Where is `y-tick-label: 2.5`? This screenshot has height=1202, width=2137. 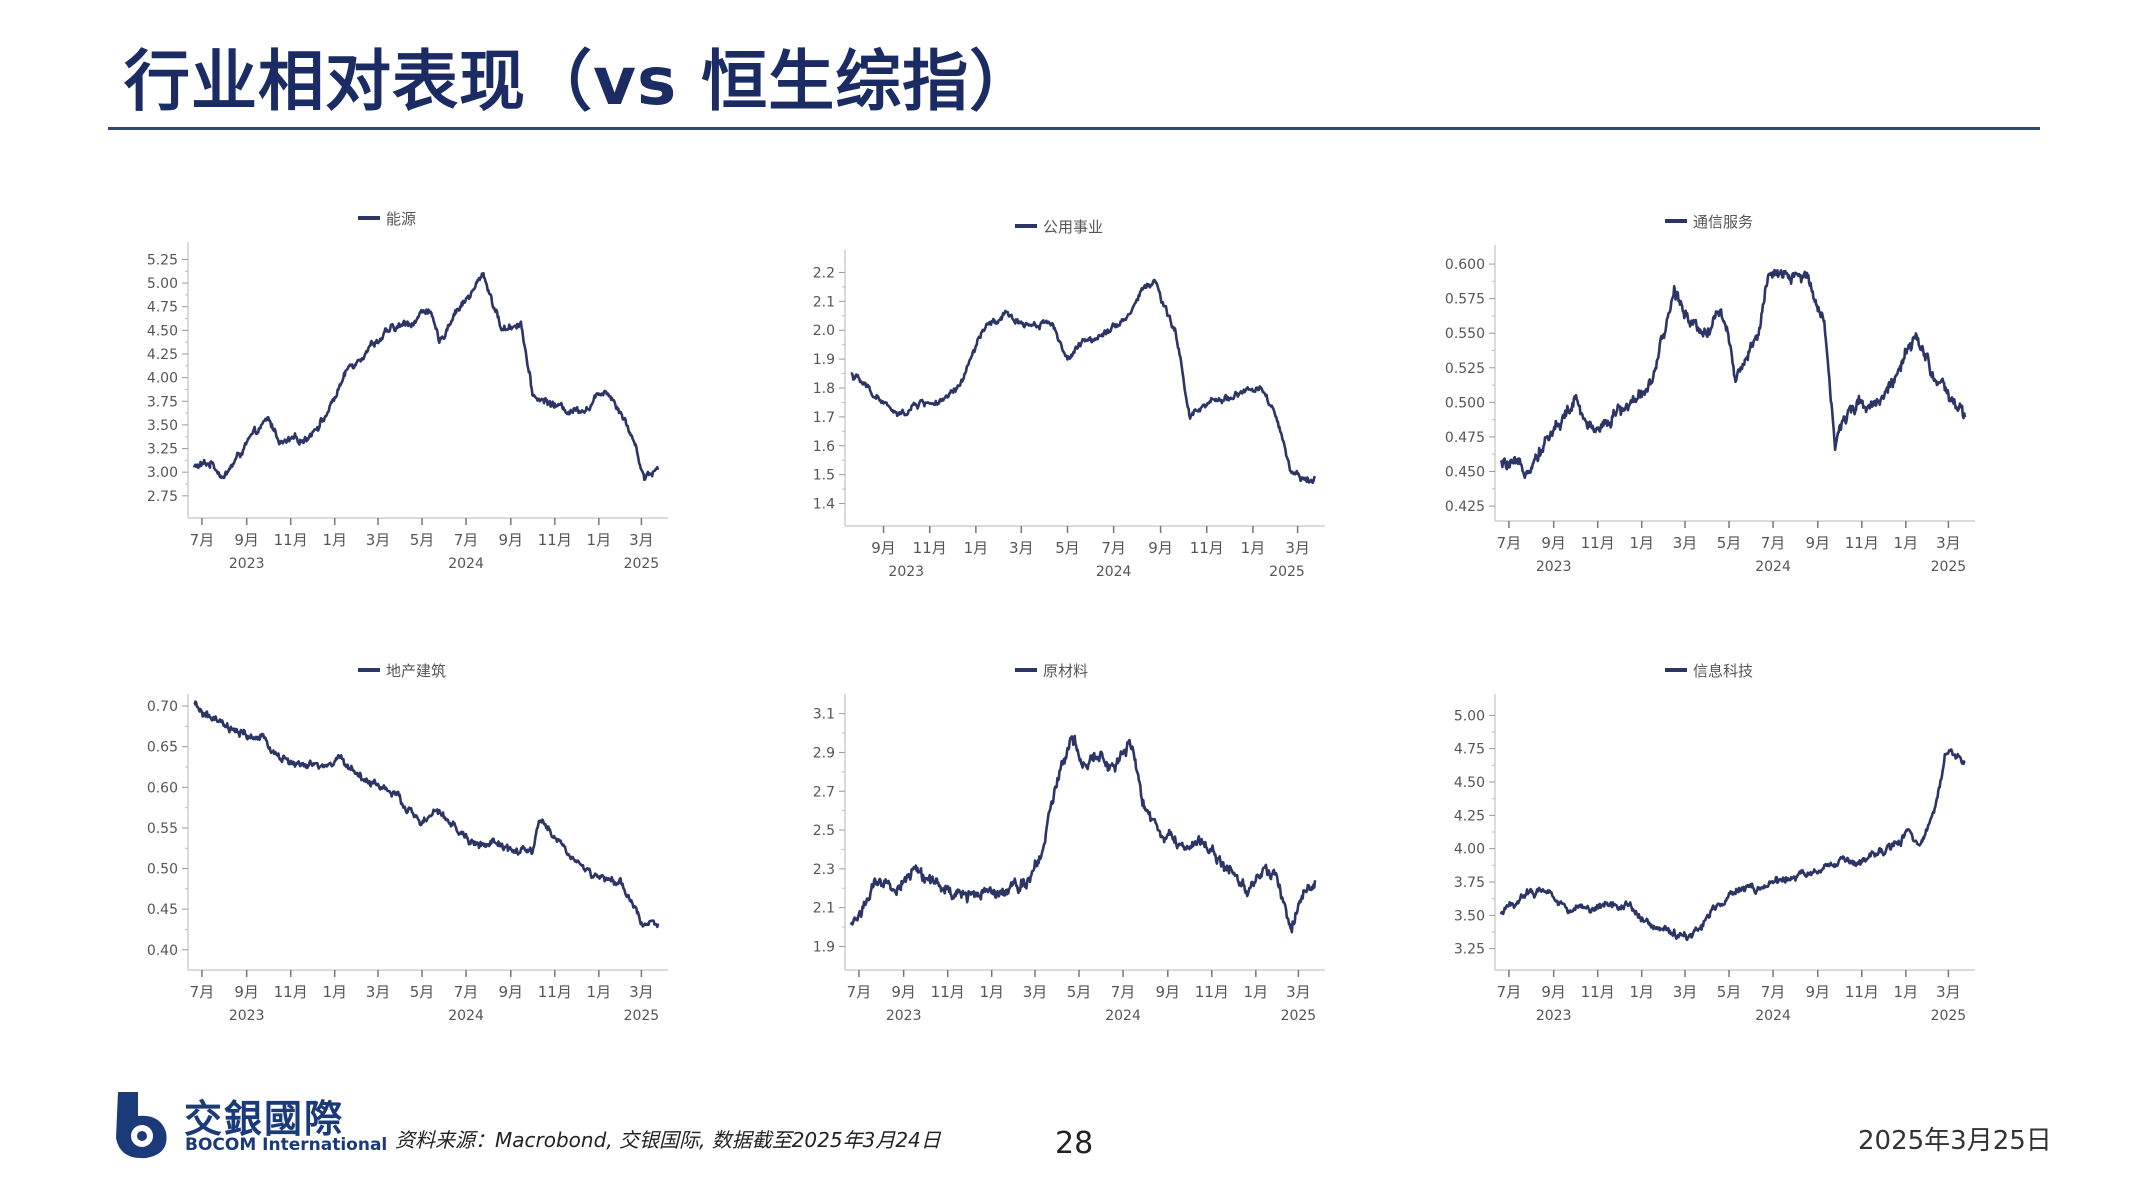 y-tick-label: 2.5 is located at coordinates (824, 831).